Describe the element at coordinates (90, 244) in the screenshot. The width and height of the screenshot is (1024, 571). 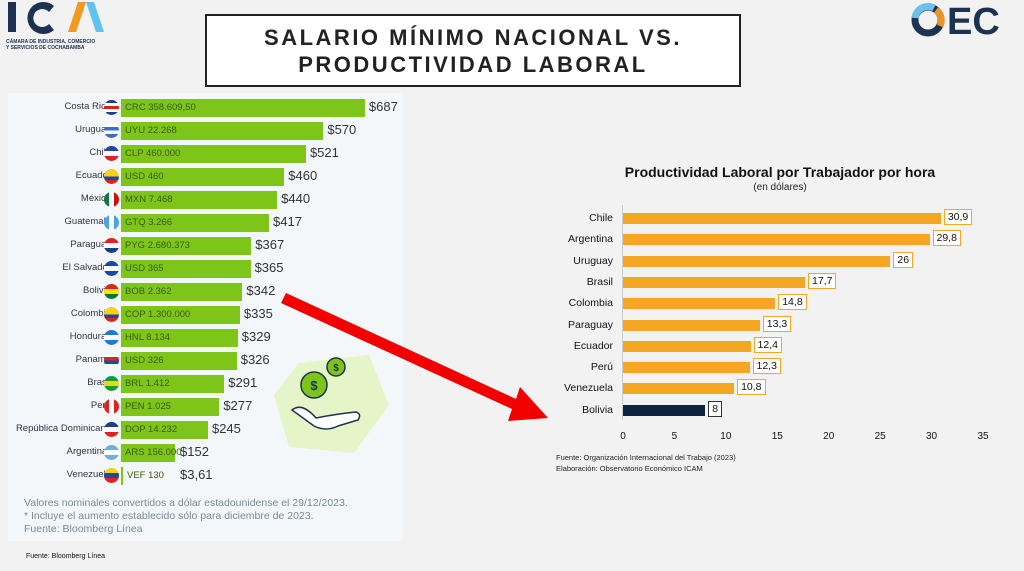
I see `country-label: Paraguay` at that location.